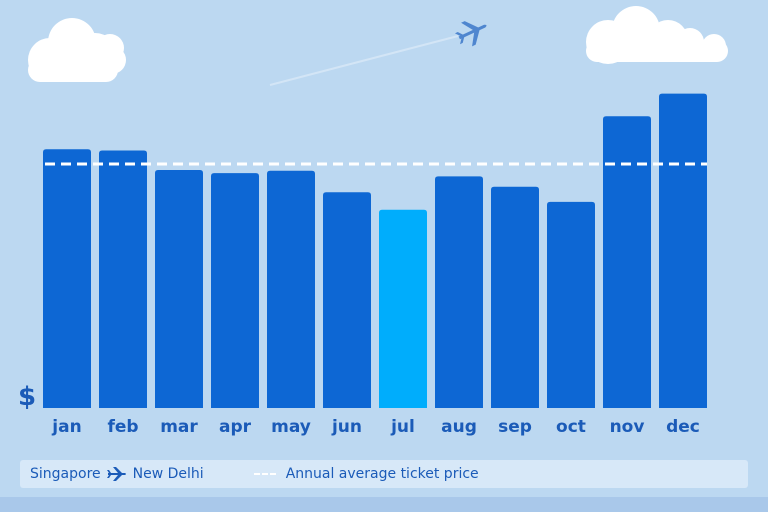 The height and width of the screenshot is (512, 768). I want to click on bar-nov, so click(627, 262).